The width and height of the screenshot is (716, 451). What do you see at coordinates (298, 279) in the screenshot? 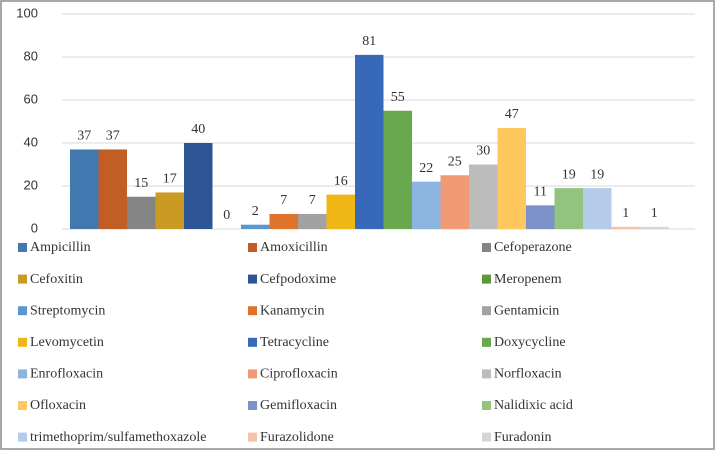
I see `legend-label: Cefpodoxime` at bounding box center [298, 279].